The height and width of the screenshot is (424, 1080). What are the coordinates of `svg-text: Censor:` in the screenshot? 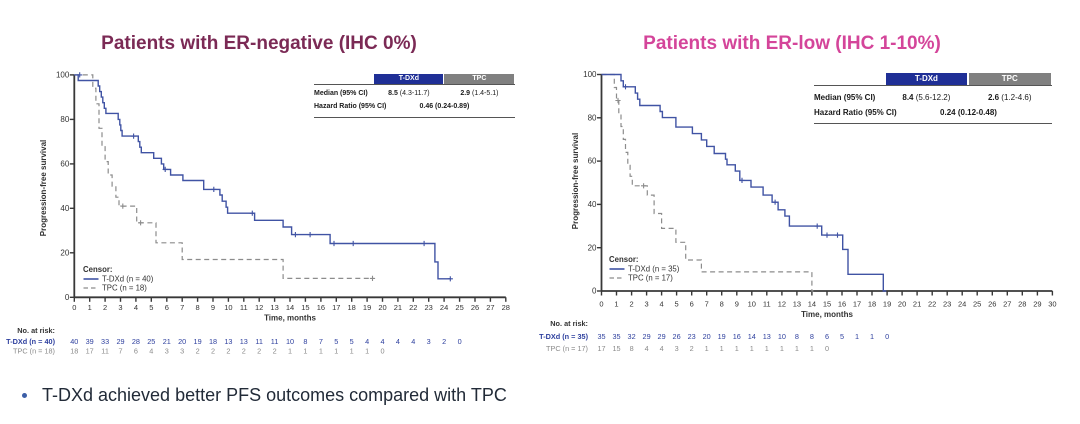 It's located at (623, 259).